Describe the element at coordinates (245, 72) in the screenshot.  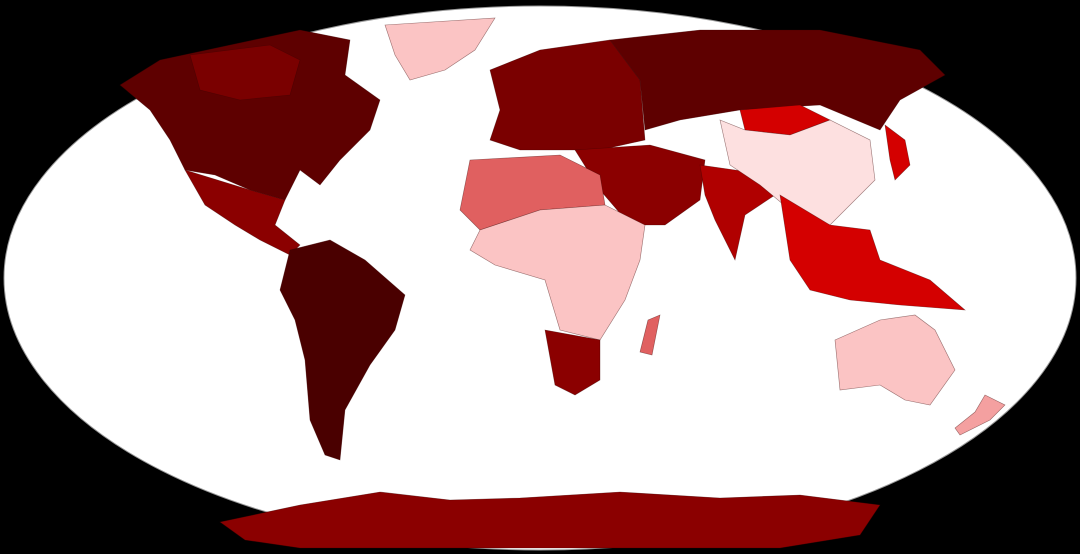
I see `region-canada-north` at that location.